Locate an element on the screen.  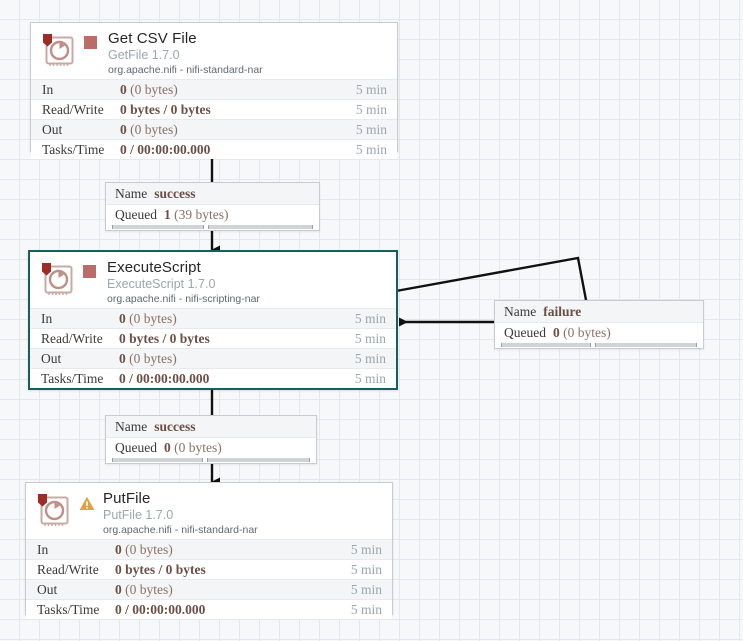
processor-name: PutFile is located at coordinates (127, 498).